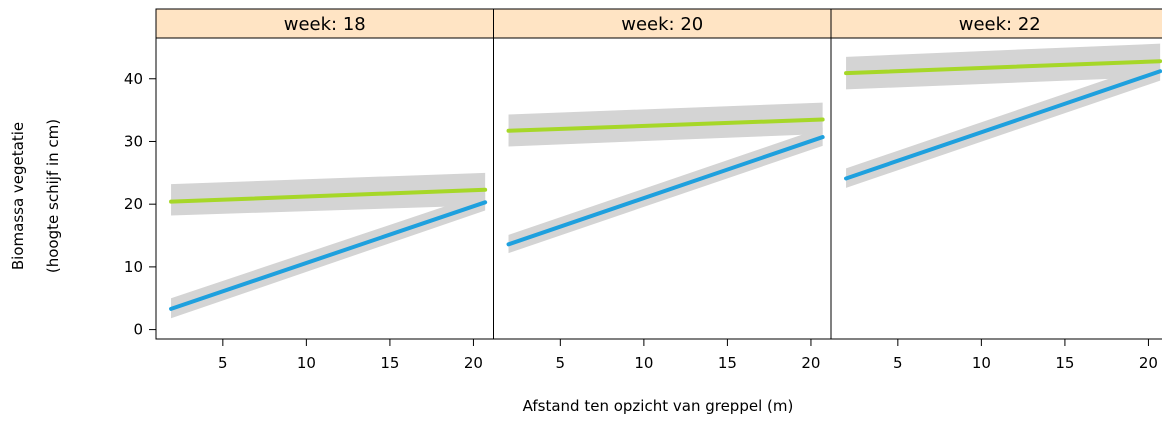  Describe the element at coordinates (133, 204) in the screenshot. I see `y-tick-label: 20` at that location.